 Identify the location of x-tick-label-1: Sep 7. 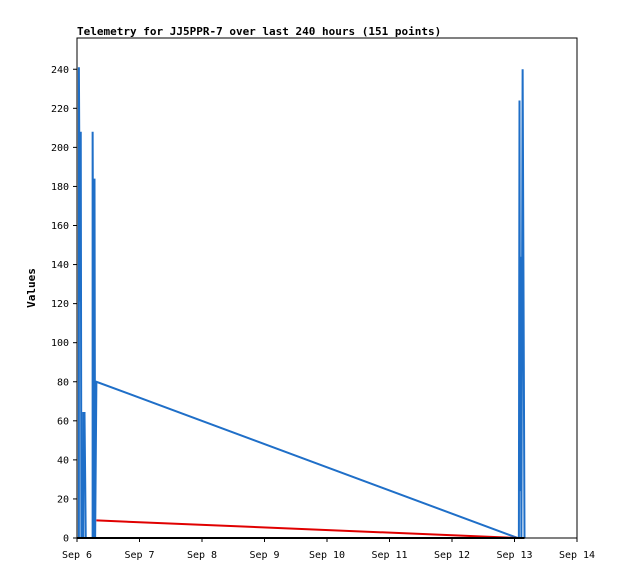
(139, 555).